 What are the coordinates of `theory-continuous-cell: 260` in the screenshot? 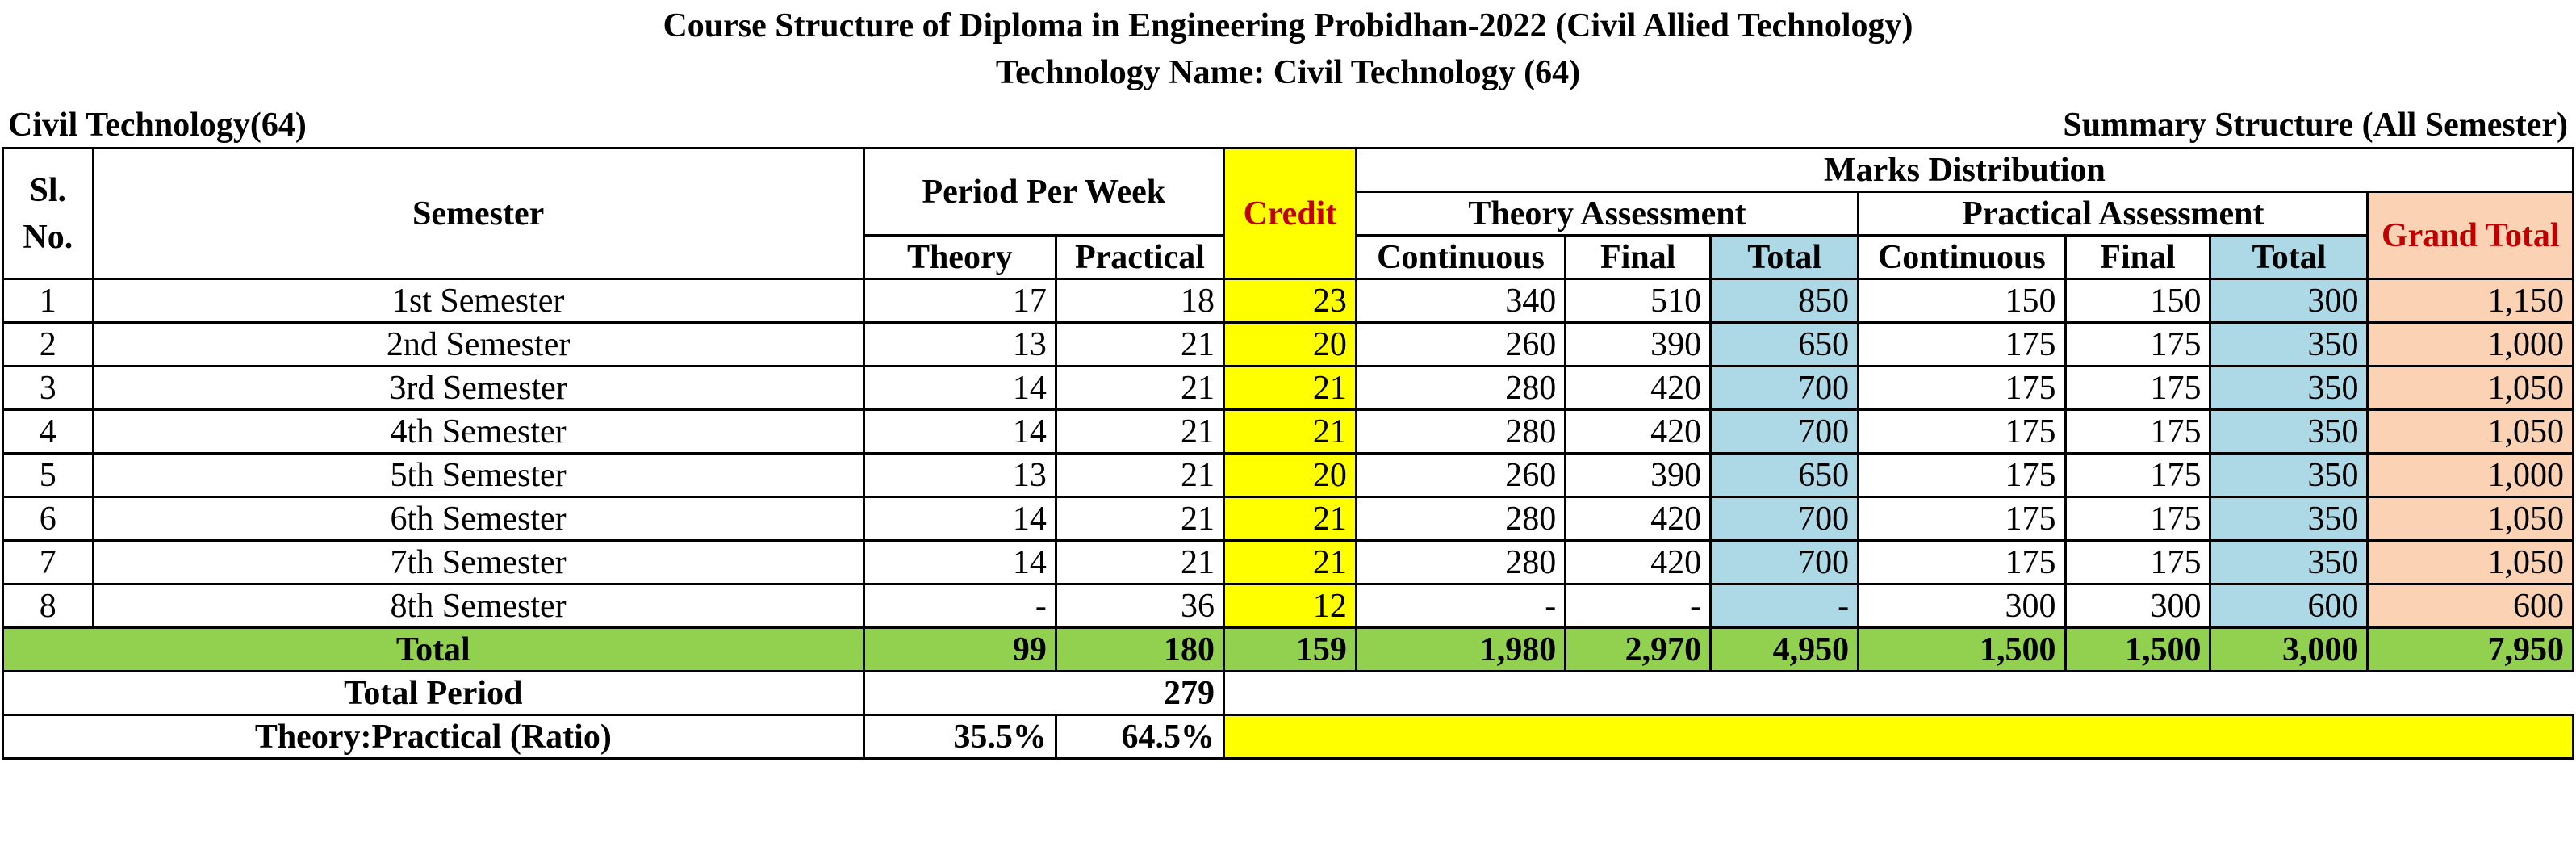 It's located at (1460, 475).